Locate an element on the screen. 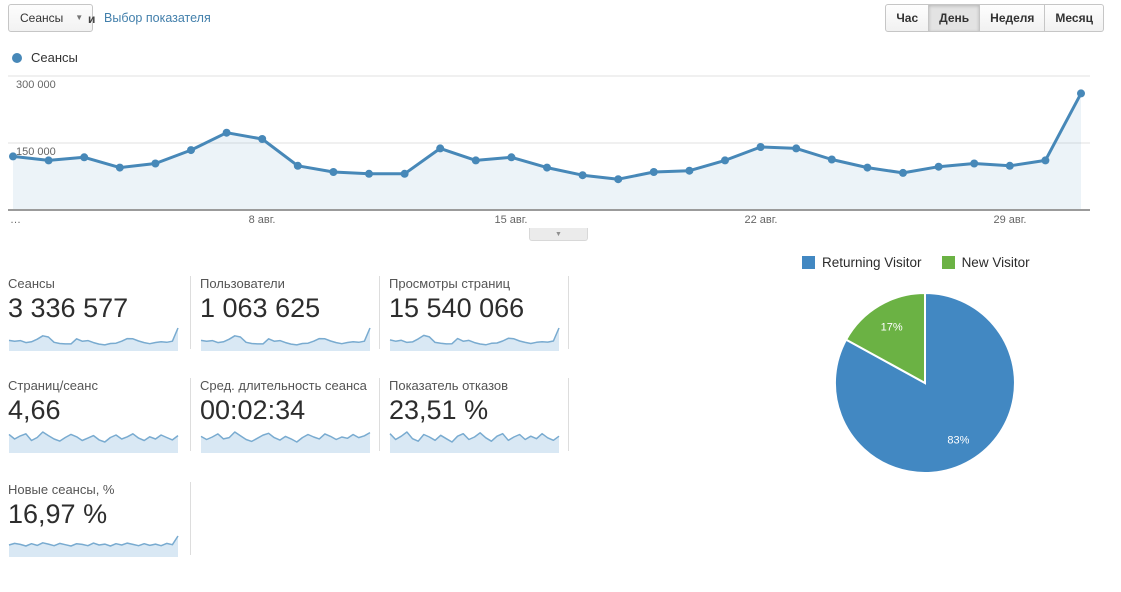 The width and height of the screenshot is (1121, 592). x-tick-label: 22 авг. is located at coordinates (761, 220).